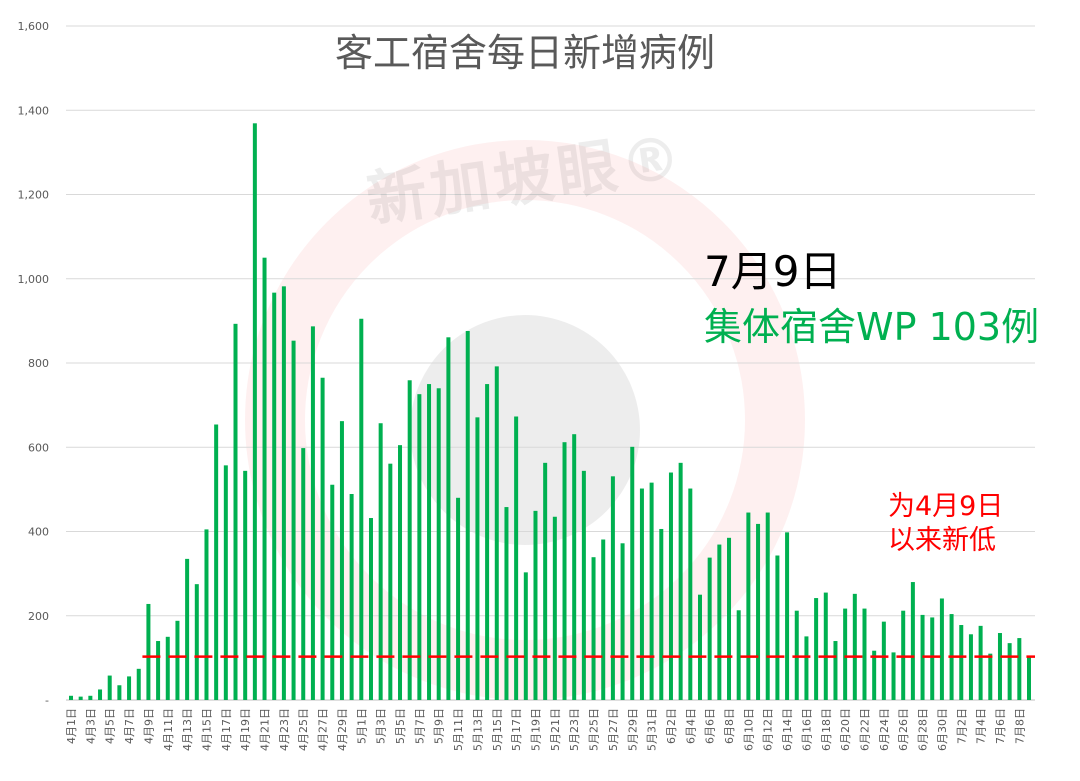  I want to click on x-tick-label: 6月6日, so click(710, 726).